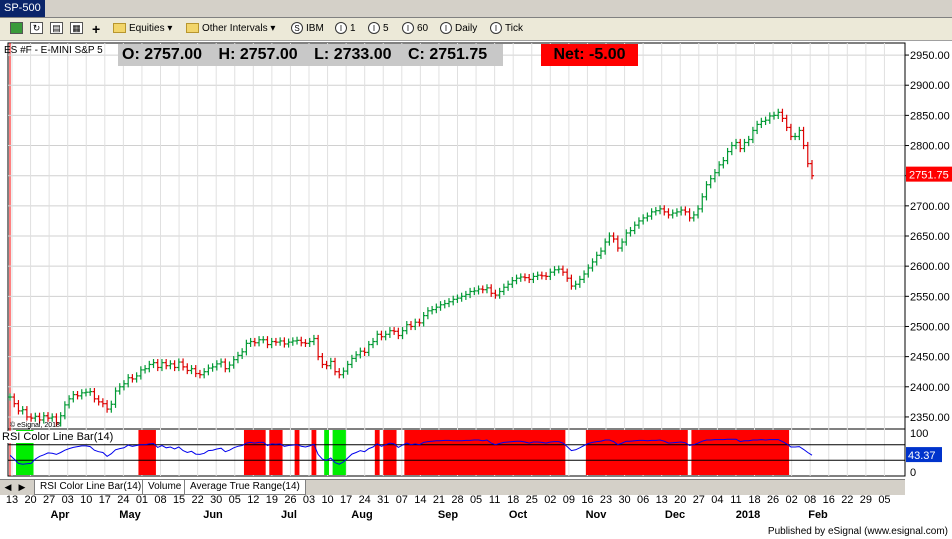 This screenshot has width=952, height=539. Describe the element at coordinates (506, 29) in the screenshot. I see `interval-tick-button: I Tick` at that location.